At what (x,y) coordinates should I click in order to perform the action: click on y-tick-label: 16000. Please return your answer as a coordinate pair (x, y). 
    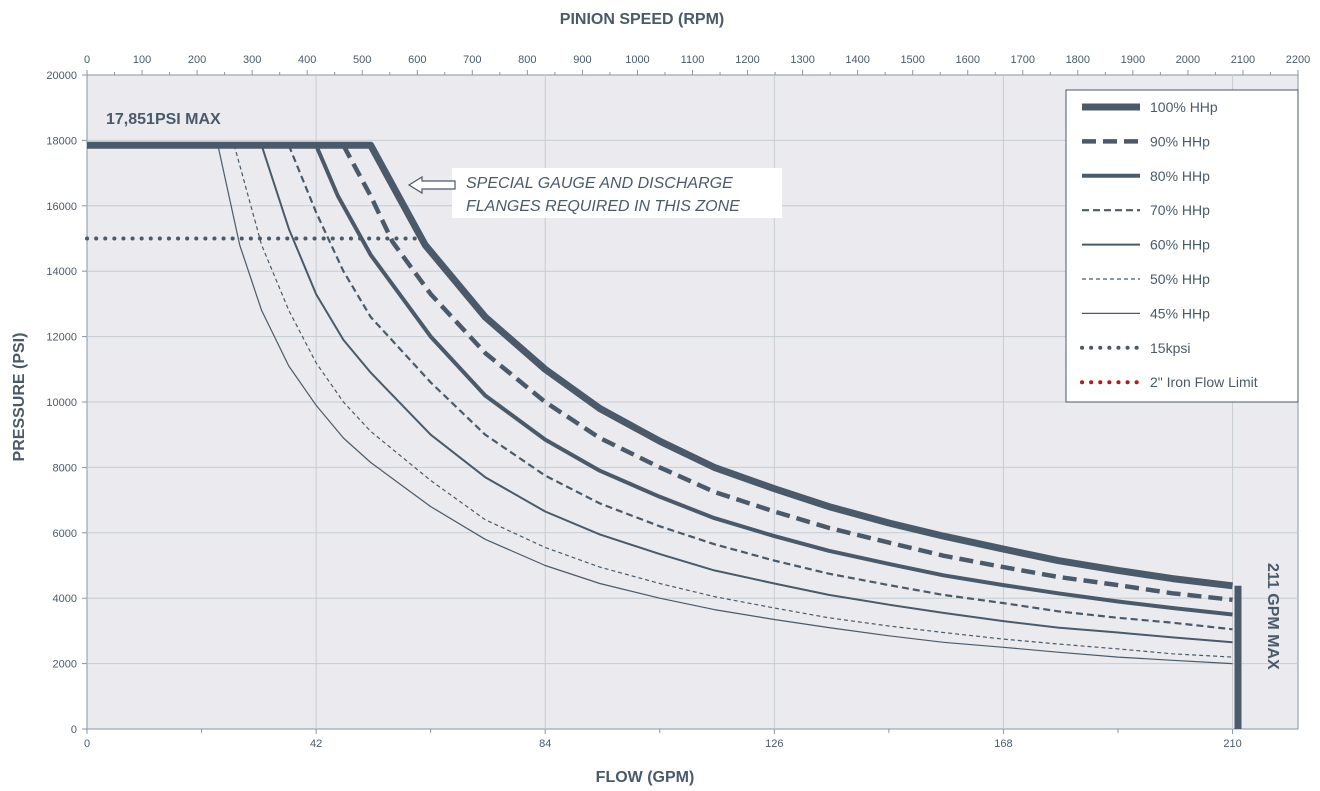
    Looking at the image, I should click on (61, 207).